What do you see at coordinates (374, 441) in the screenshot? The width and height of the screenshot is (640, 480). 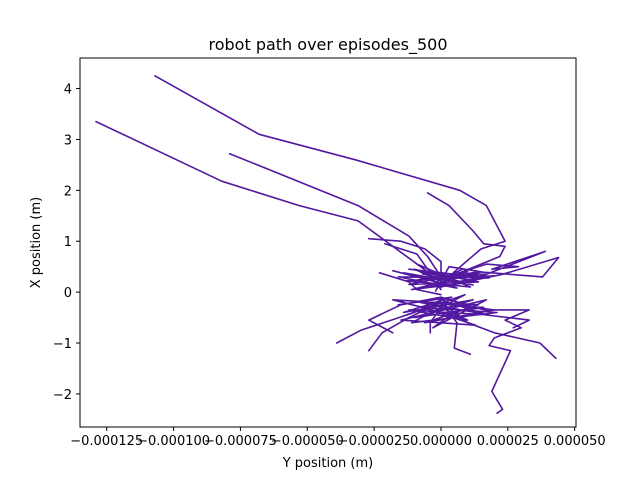 I see `x-tick-label: −0.000025` at bounding box center [374, 441].